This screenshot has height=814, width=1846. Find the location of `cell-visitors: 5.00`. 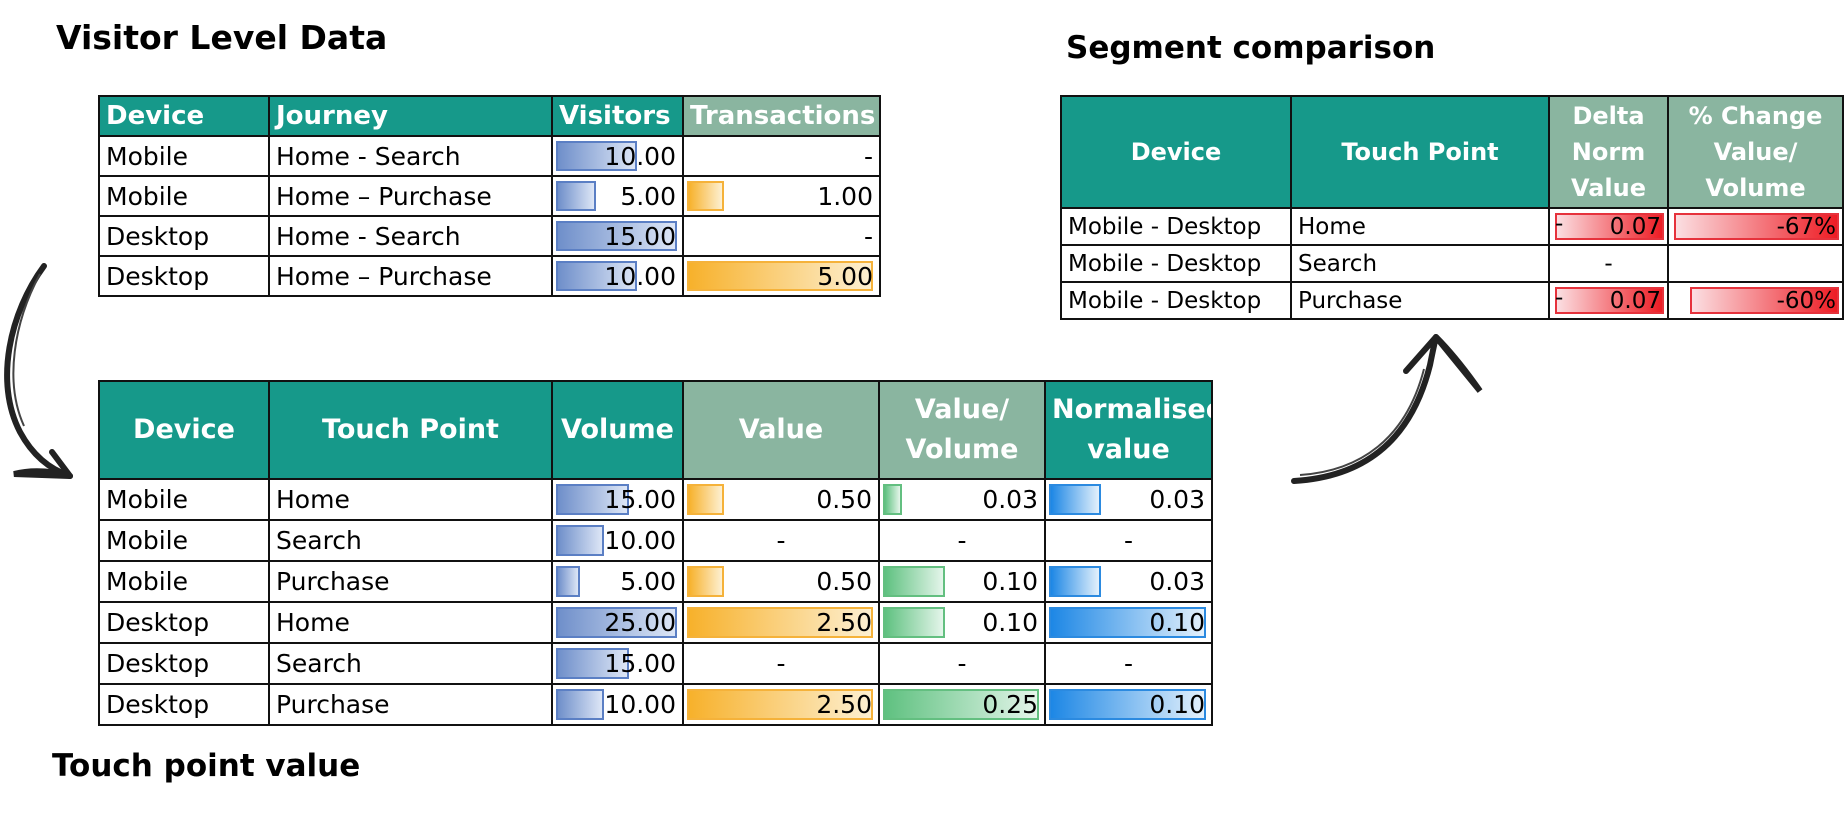

cell-visitors: 5.00 is located at coordinates (617, 196).